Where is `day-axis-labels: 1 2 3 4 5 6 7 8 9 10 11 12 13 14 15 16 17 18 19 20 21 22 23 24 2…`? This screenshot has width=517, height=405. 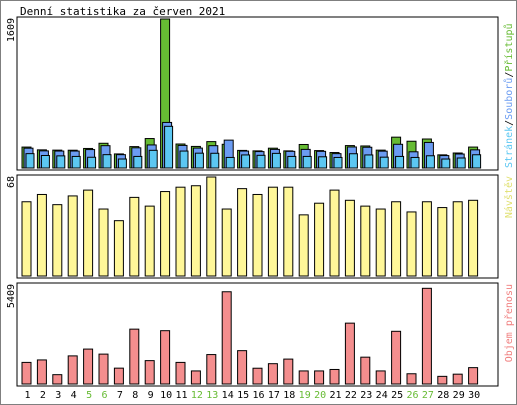
day-axis-labels: 1 2 3 4 5 6 7 8 9 10 11 12 13 14 15 16 17 18 19 20 21 22 23 24 2… is located at coordinates (252, 395).